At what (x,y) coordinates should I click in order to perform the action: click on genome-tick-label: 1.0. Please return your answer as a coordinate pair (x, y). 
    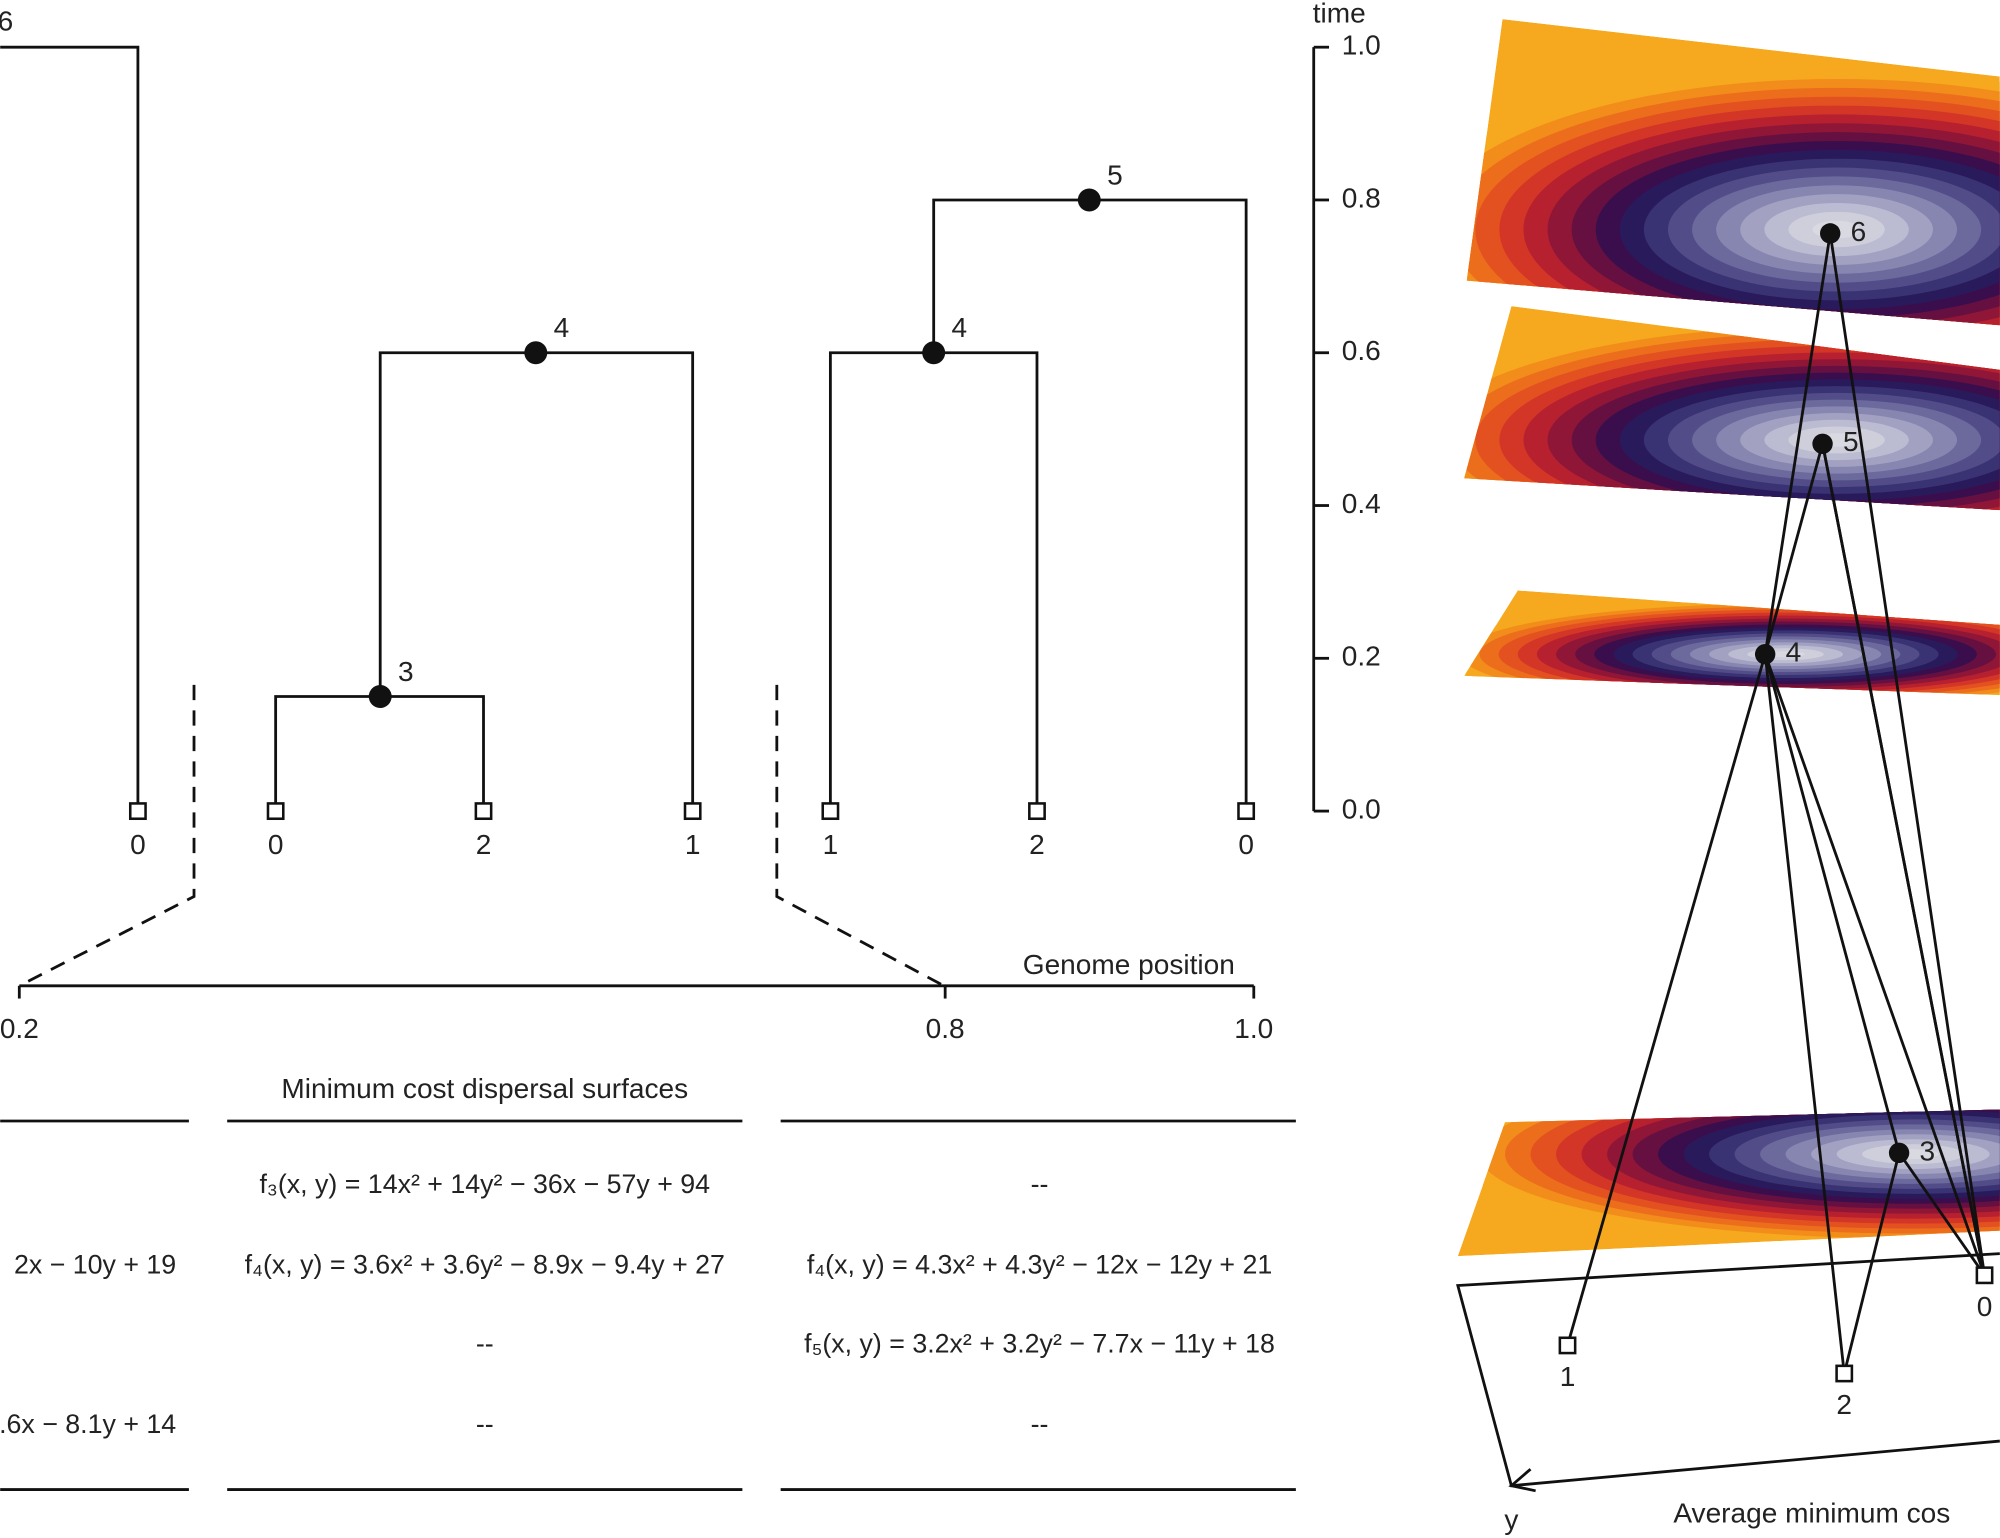
    Looking at the image, I should click on (1253, 1028).